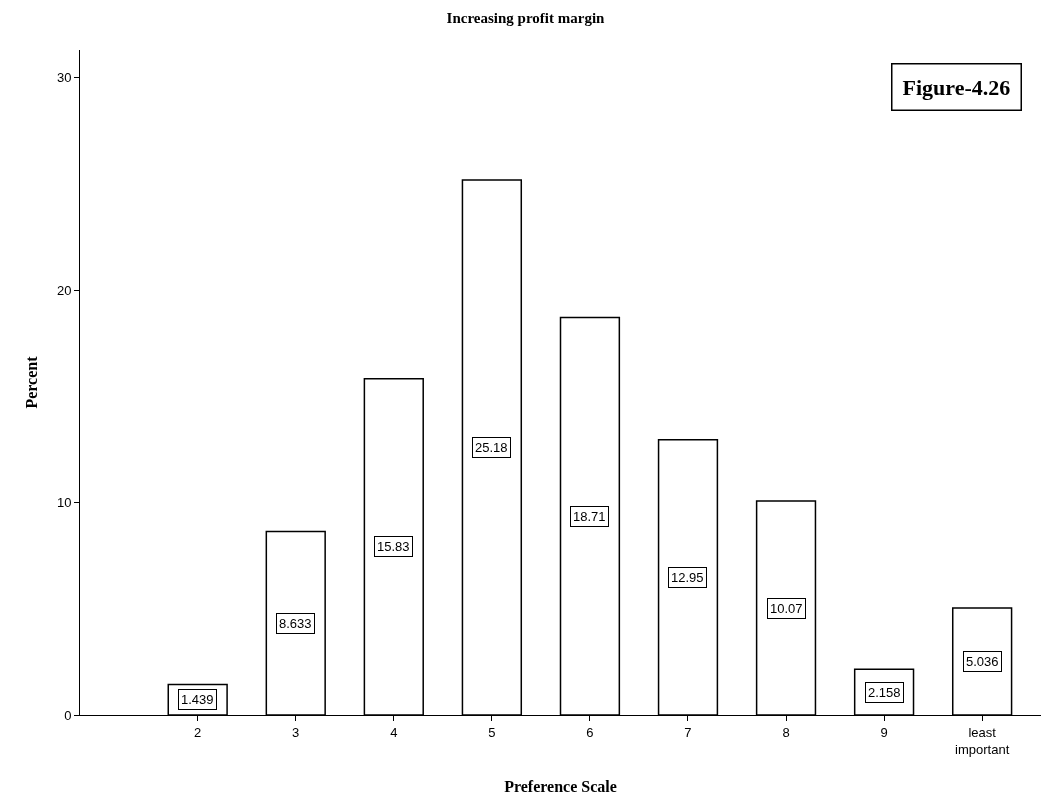 The width and height of the screenshot is (1051, 810). I want to click on y-tick-label: 20, so click(64, 290).